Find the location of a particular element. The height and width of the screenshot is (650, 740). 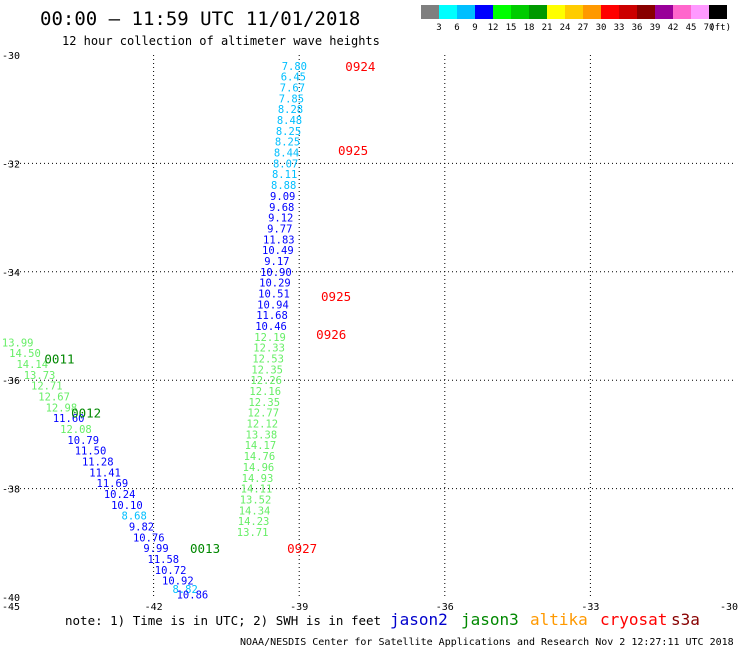

wave-height-point: 12.53 is located at coordinates (268, 360).